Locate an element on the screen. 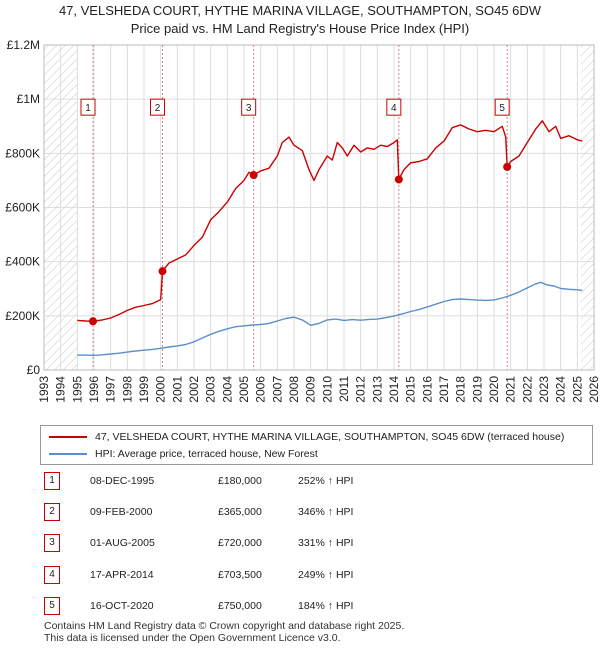 Image resolution: width=600 pixels, height=650 pixels. x-tick-label: 1993 is located at coordinates (44, 389).